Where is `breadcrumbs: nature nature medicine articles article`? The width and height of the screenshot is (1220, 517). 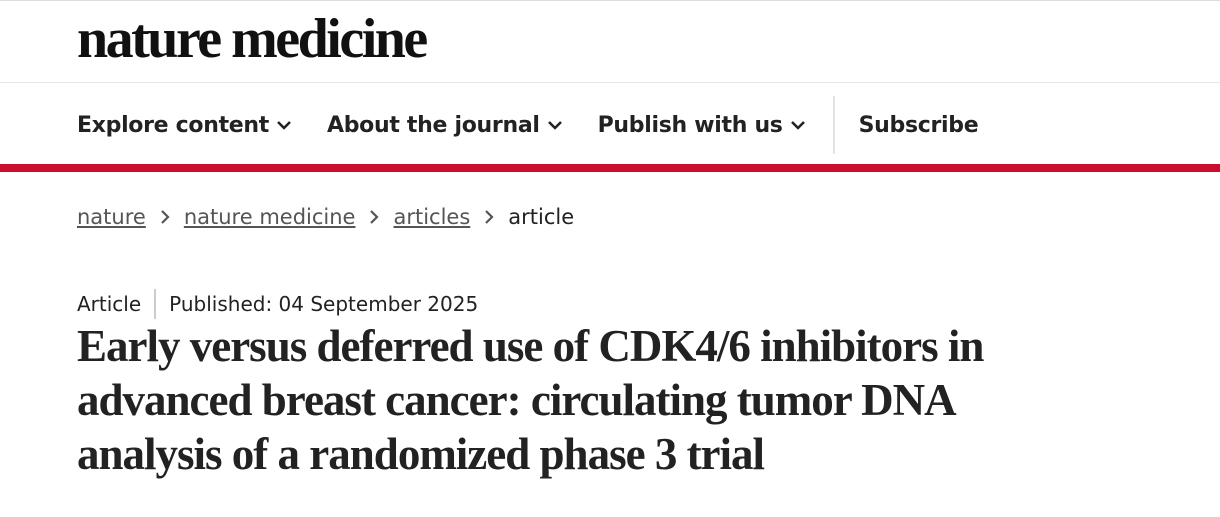 breadcrumbs: nature nature medicine articles article is located at coordinates (325, 217).